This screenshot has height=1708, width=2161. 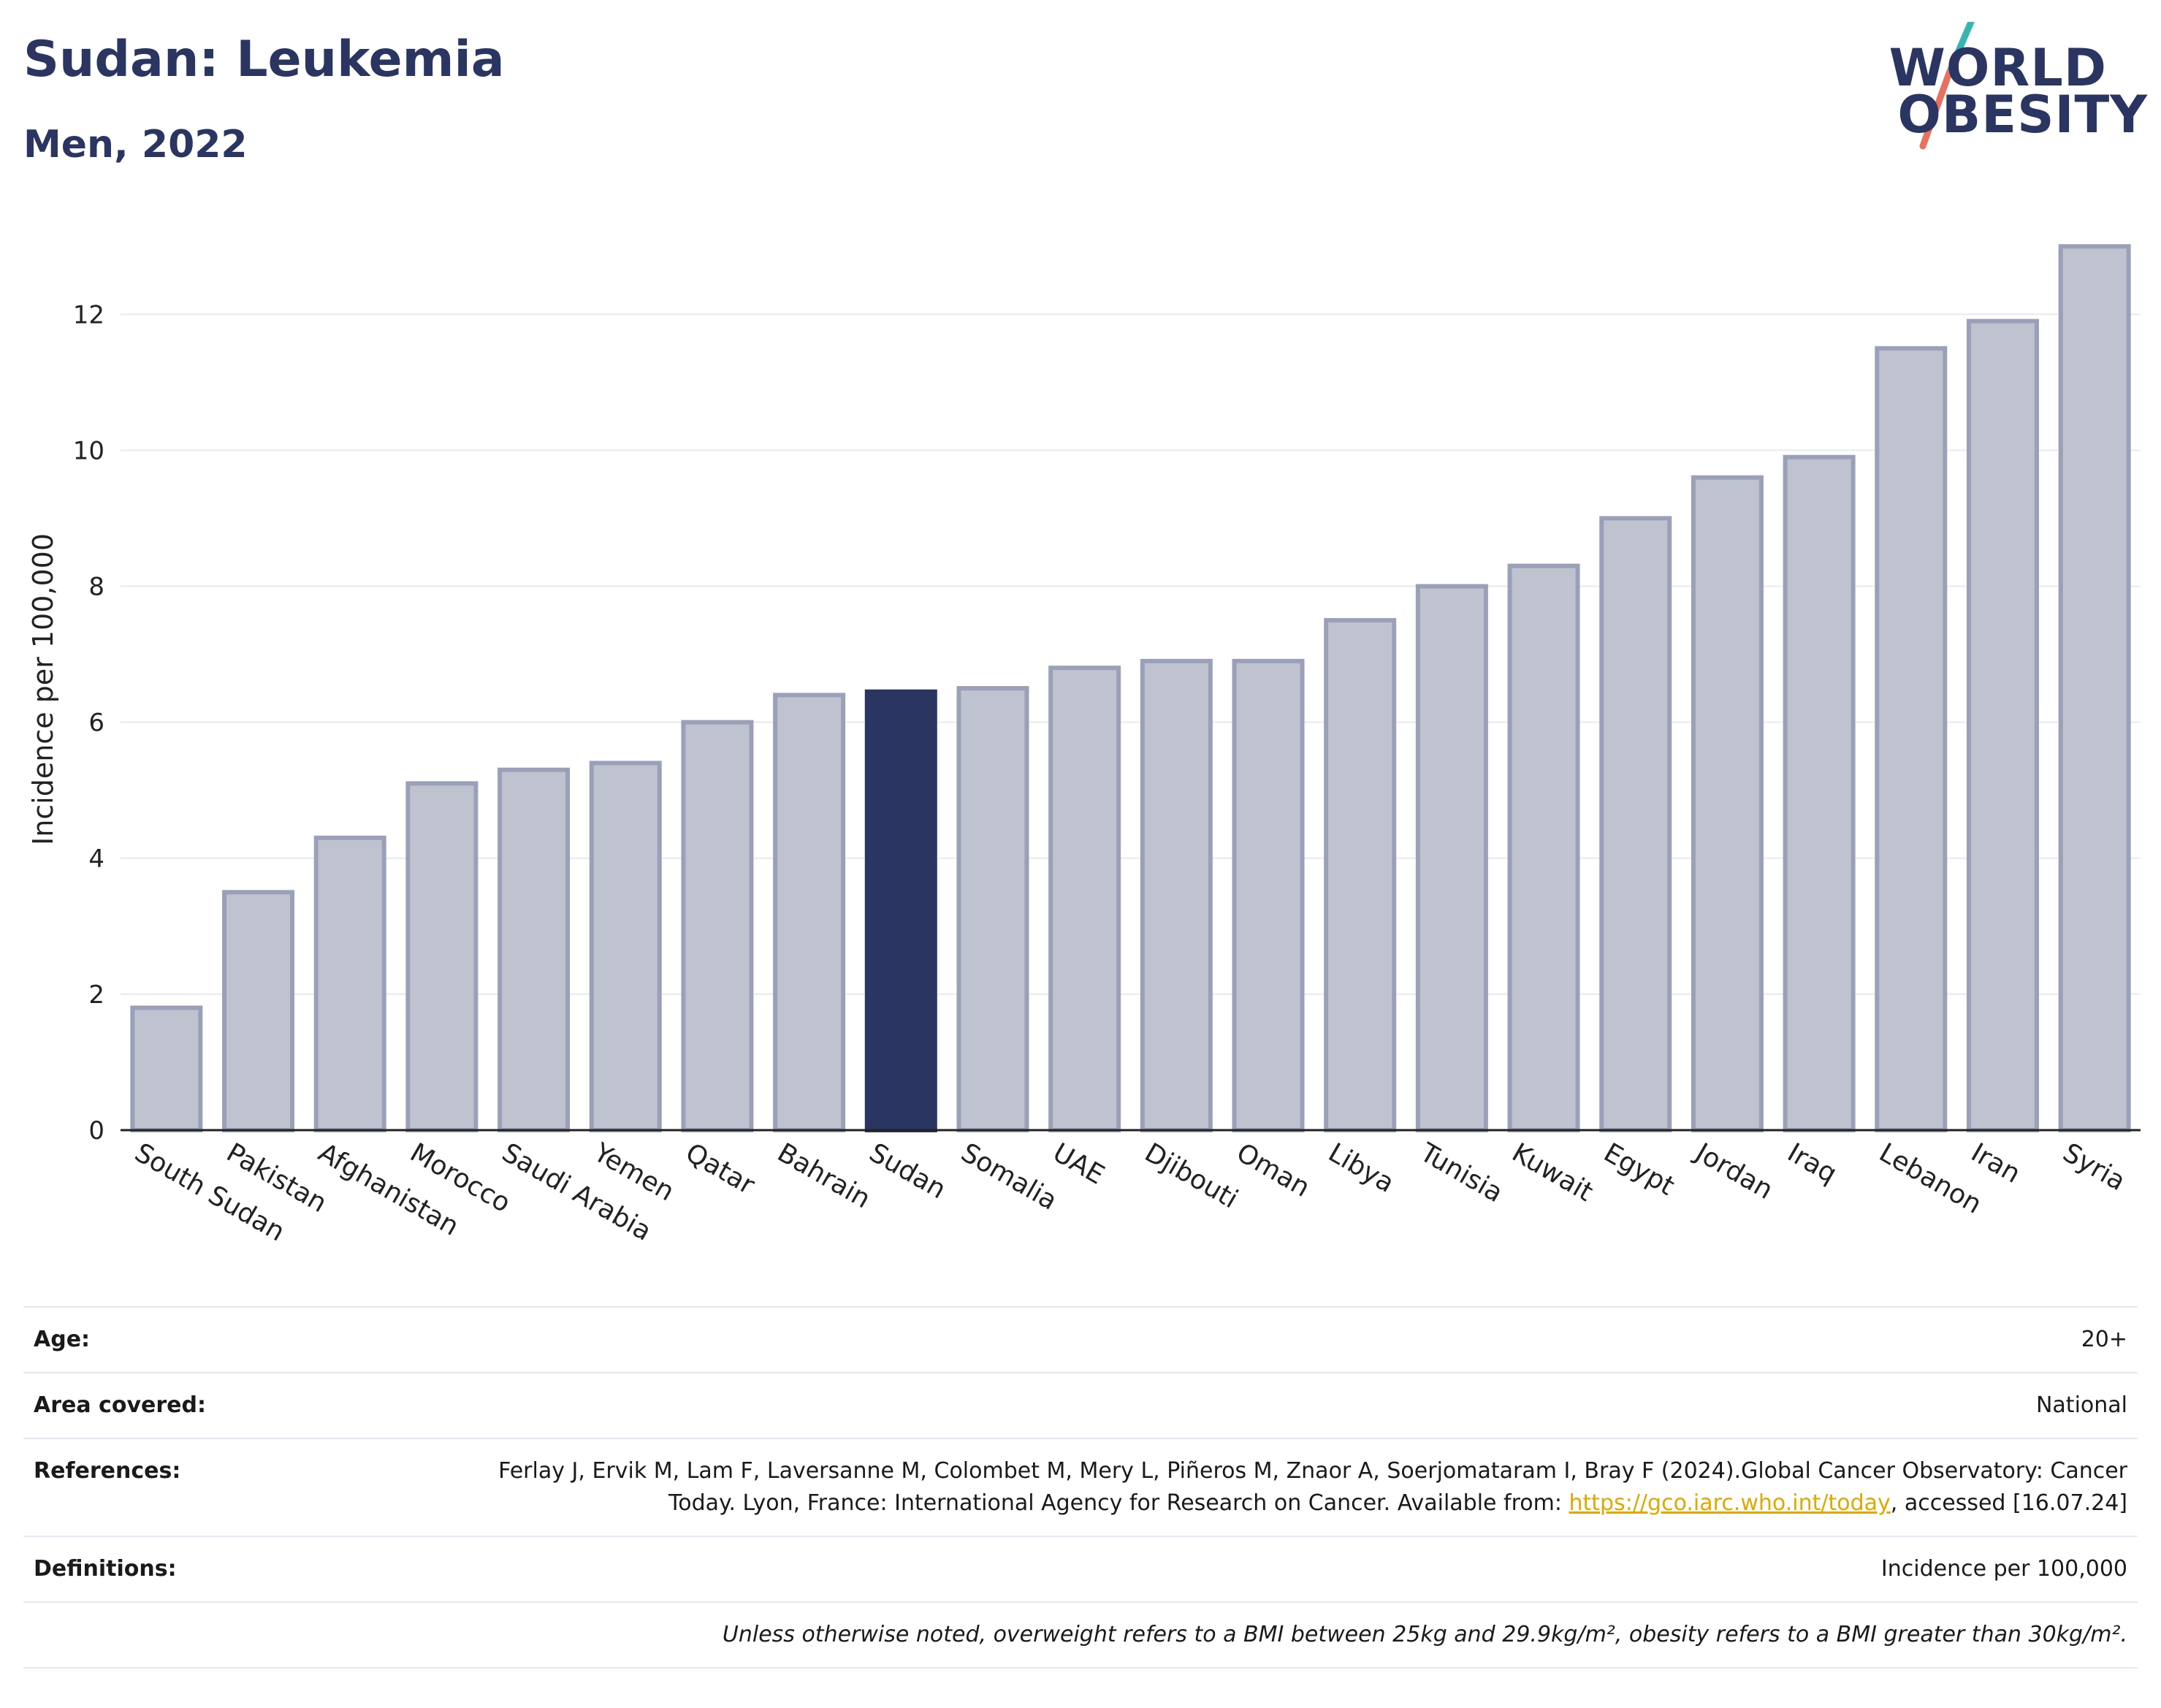 I want to click on references-accessed: , accessed [16.07.24], so click(x=2008, y=1503).